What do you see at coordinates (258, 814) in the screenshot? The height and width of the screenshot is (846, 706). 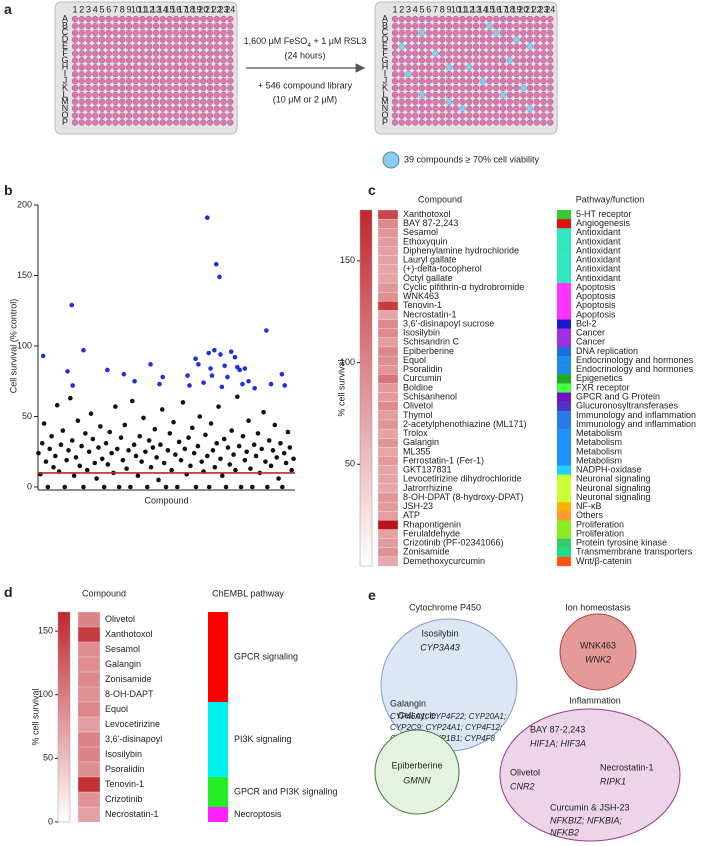 I see `pathway-label: Necroptosis` at bounding box center [258, 814].